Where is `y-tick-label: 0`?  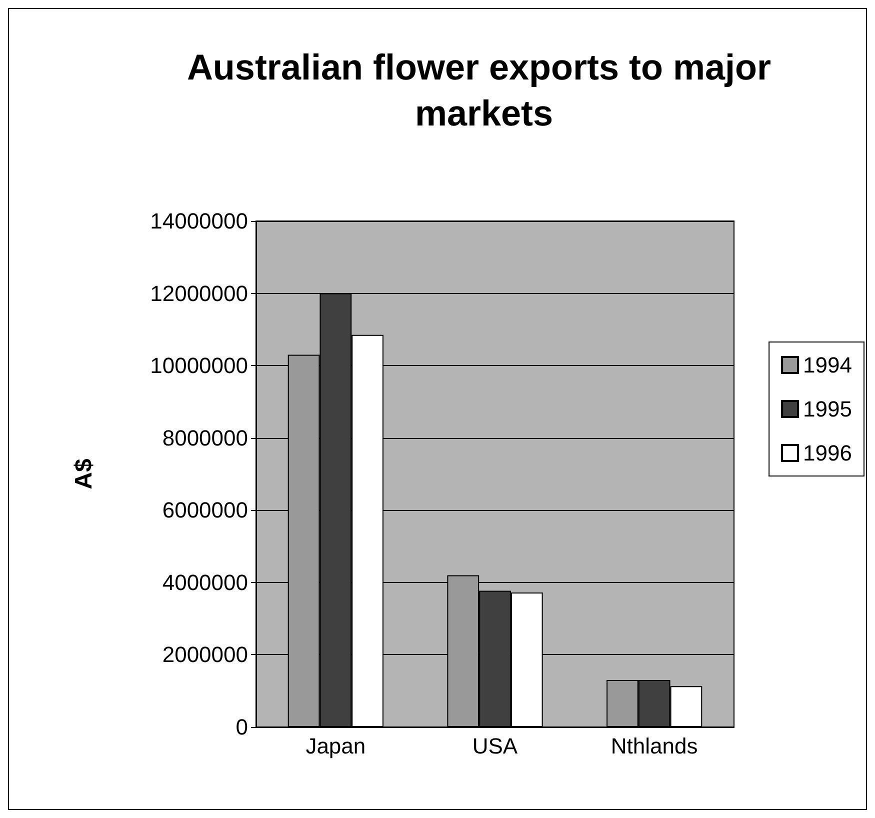
y-tick-label: 0 is located at coordinates (242, 727).